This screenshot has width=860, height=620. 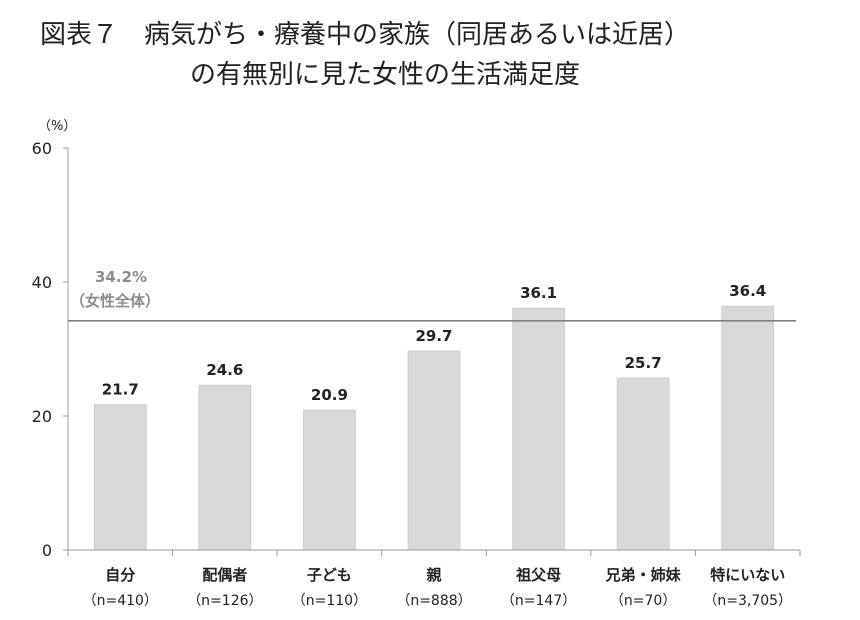 I want to click on reference-value-label: 34.2%, so click(x=121, y=277).